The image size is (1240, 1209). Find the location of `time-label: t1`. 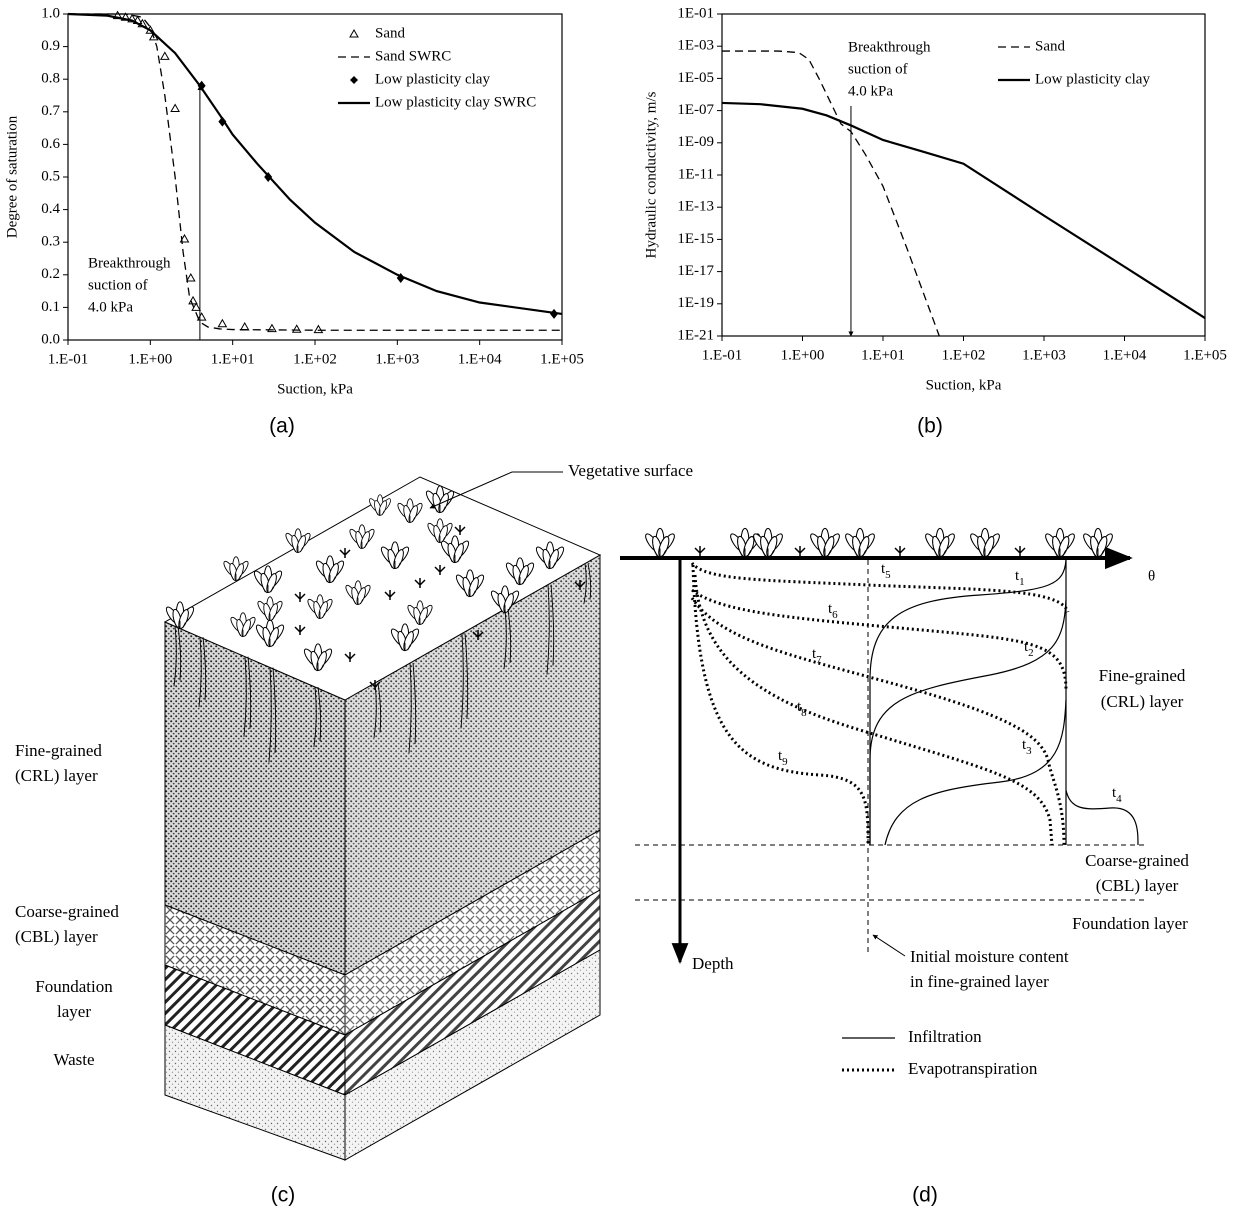

time-label: t1 is located at coordinates (1020, 577).